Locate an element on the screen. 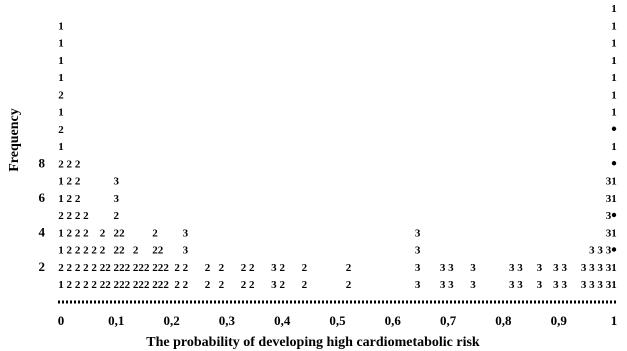 Image resolution: width=627 pixels, height=351 pixels. x-tick-label: 1 is located at coordinates (614, 320).